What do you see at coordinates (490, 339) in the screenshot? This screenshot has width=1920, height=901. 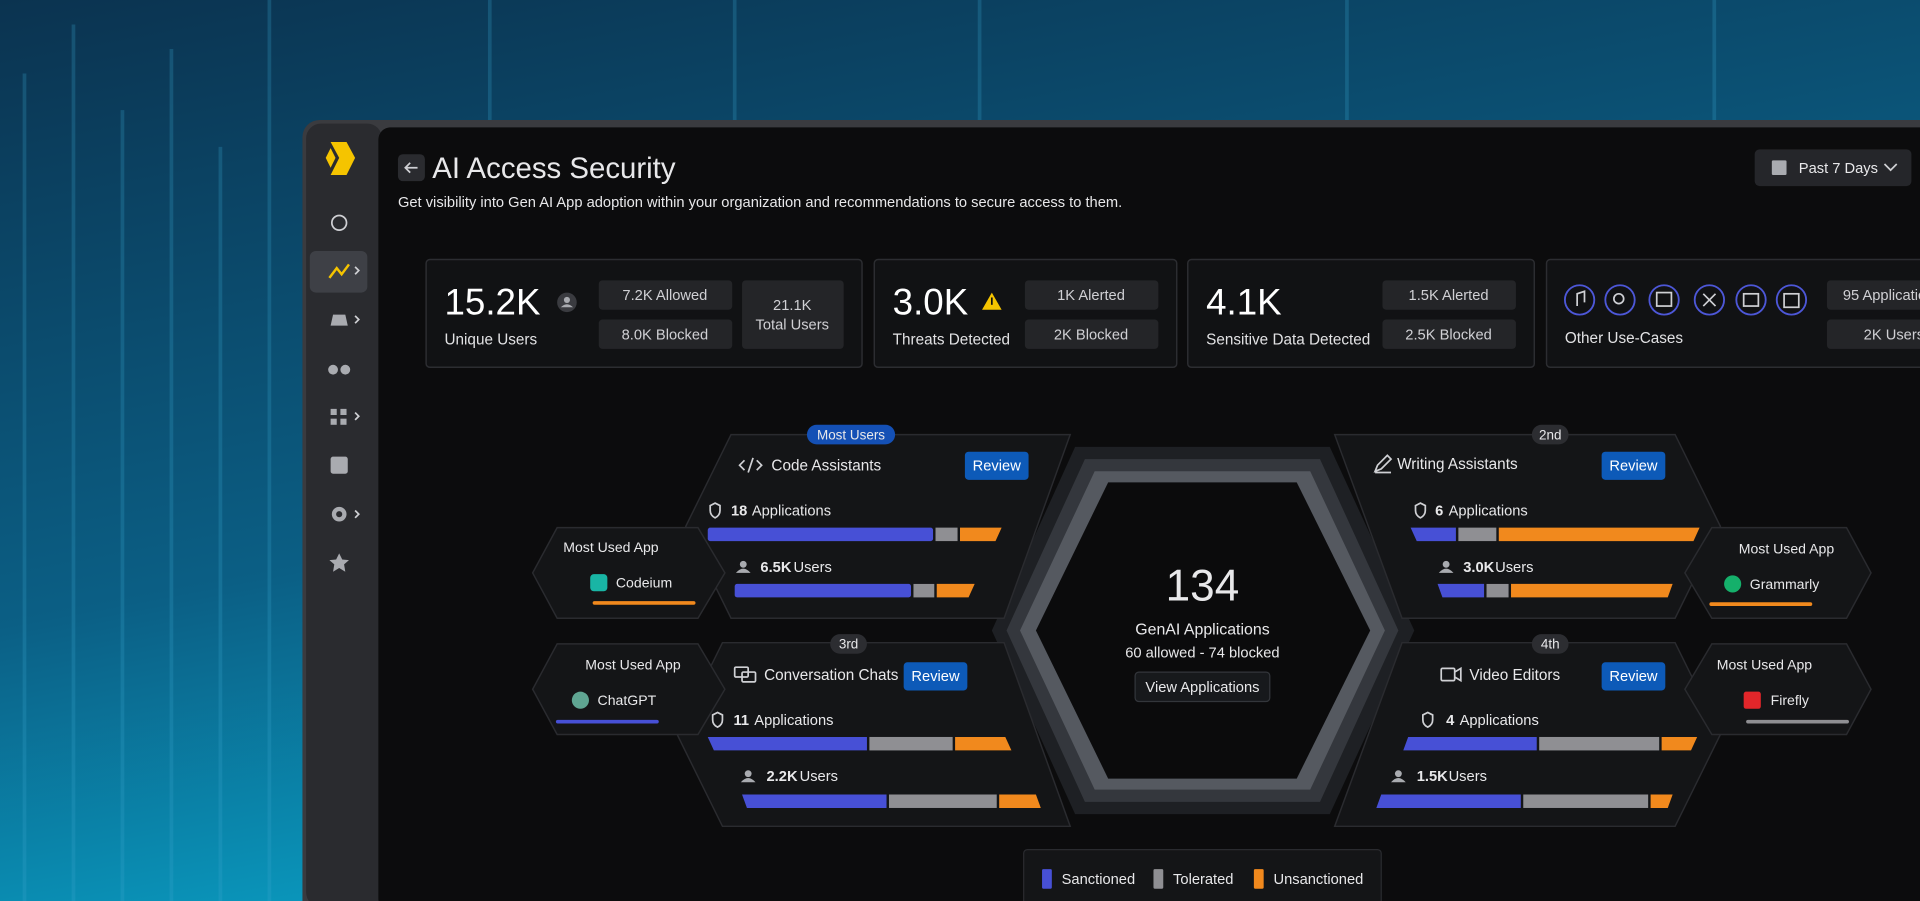 I see `stat-label: Unique Users` at bounding box center [490, 339].